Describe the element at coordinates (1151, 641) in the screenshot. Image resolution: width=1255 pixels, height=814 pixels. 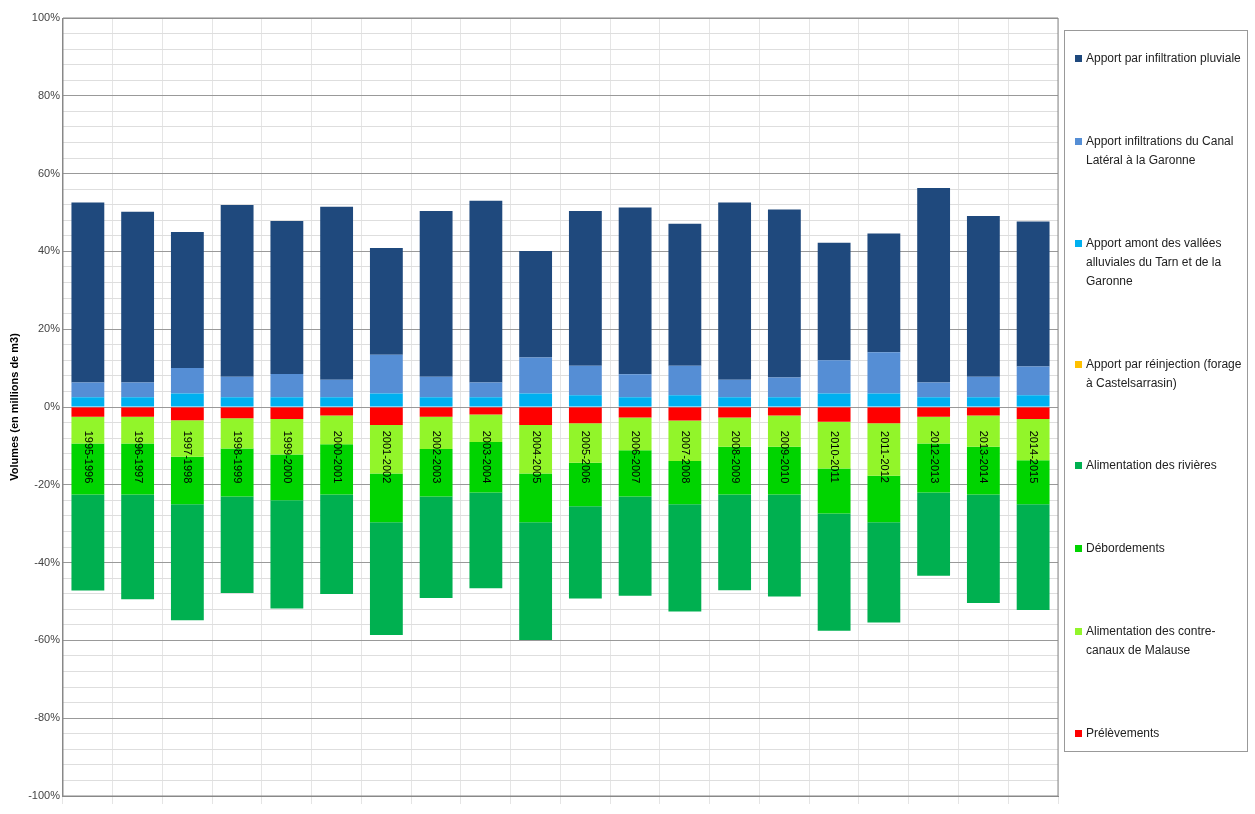
I see `legend-label: Alimentation des contre-canaux de Malause` at that location.